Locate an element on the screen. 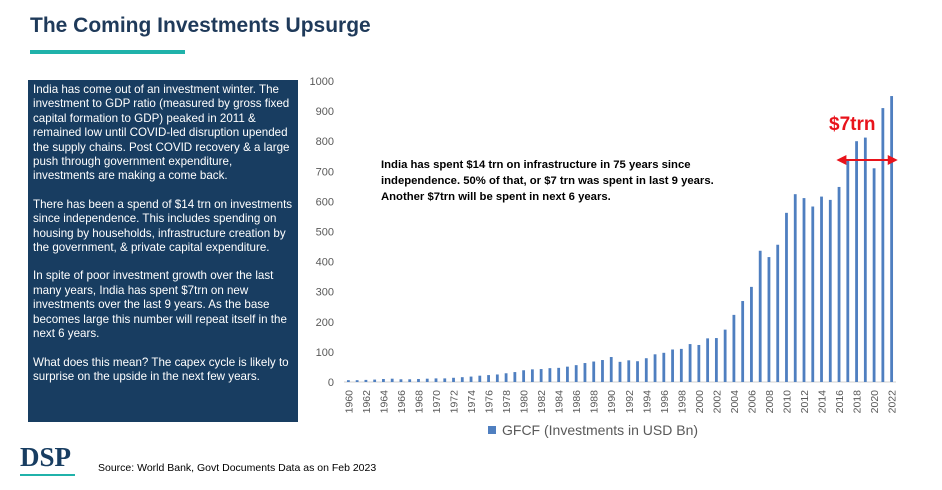  x-tick-label: 2012 is located at coordinates (805, 402).